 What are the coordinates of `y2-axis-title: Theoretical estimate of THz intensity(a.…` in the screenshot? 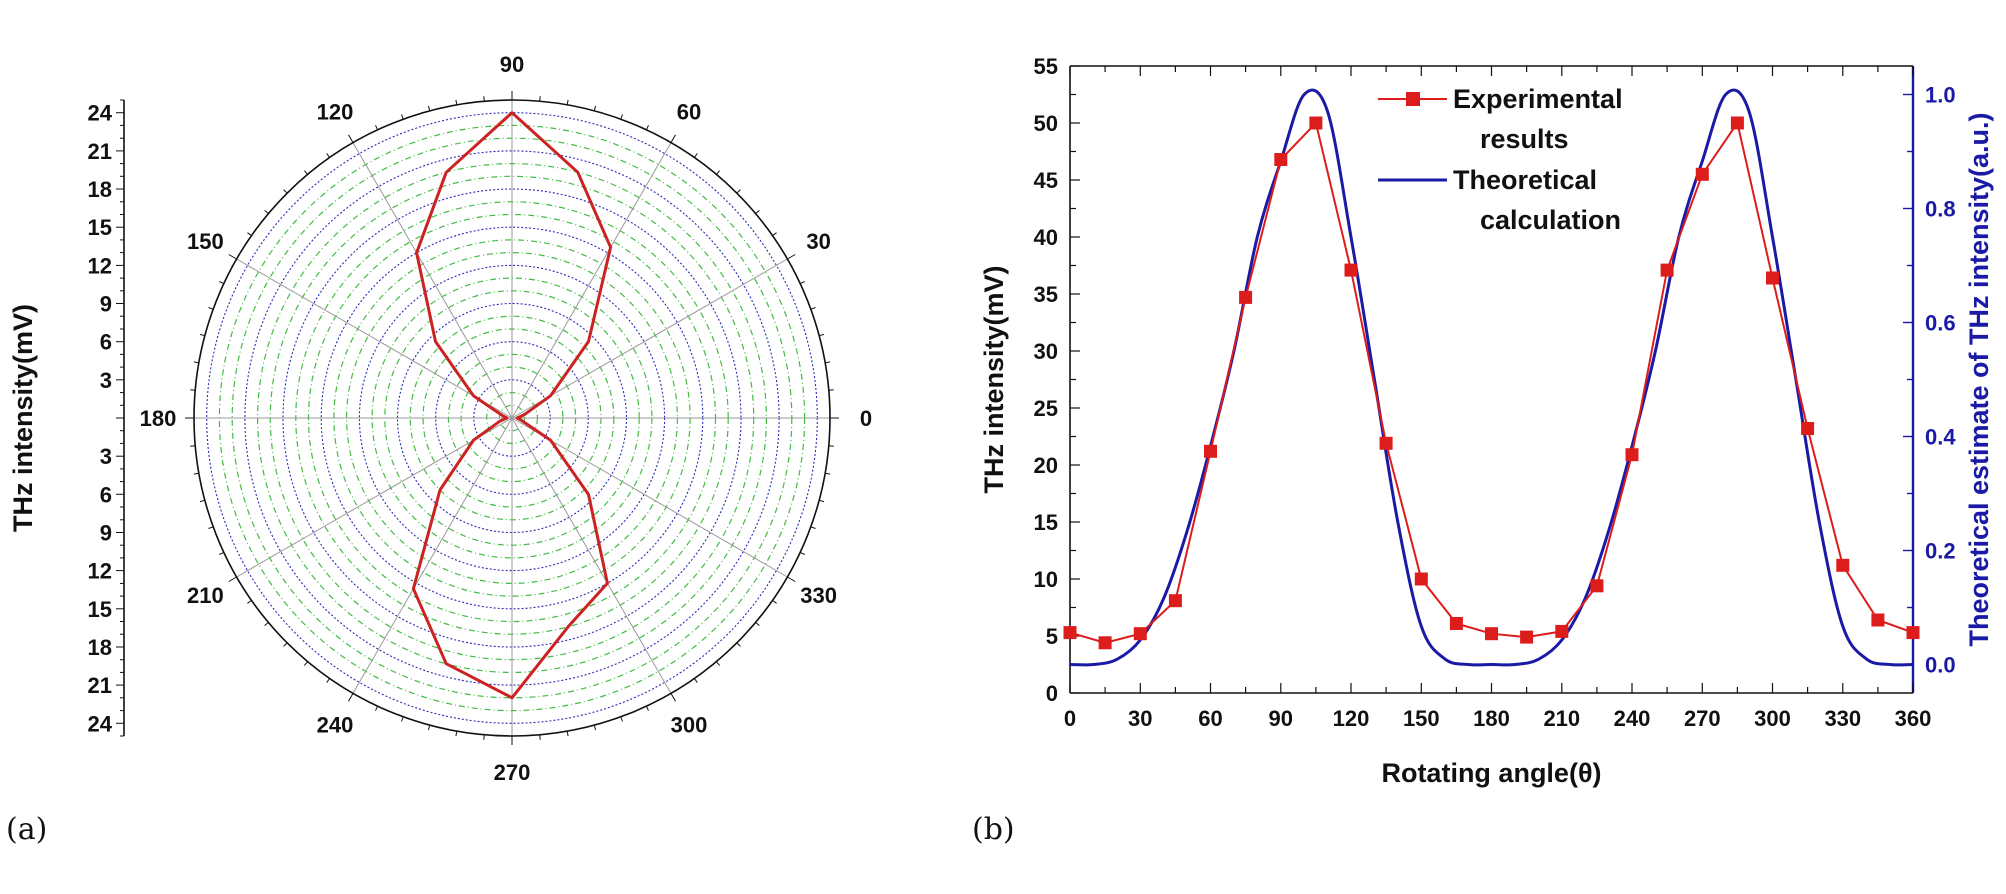 It's located at (1979, 379).